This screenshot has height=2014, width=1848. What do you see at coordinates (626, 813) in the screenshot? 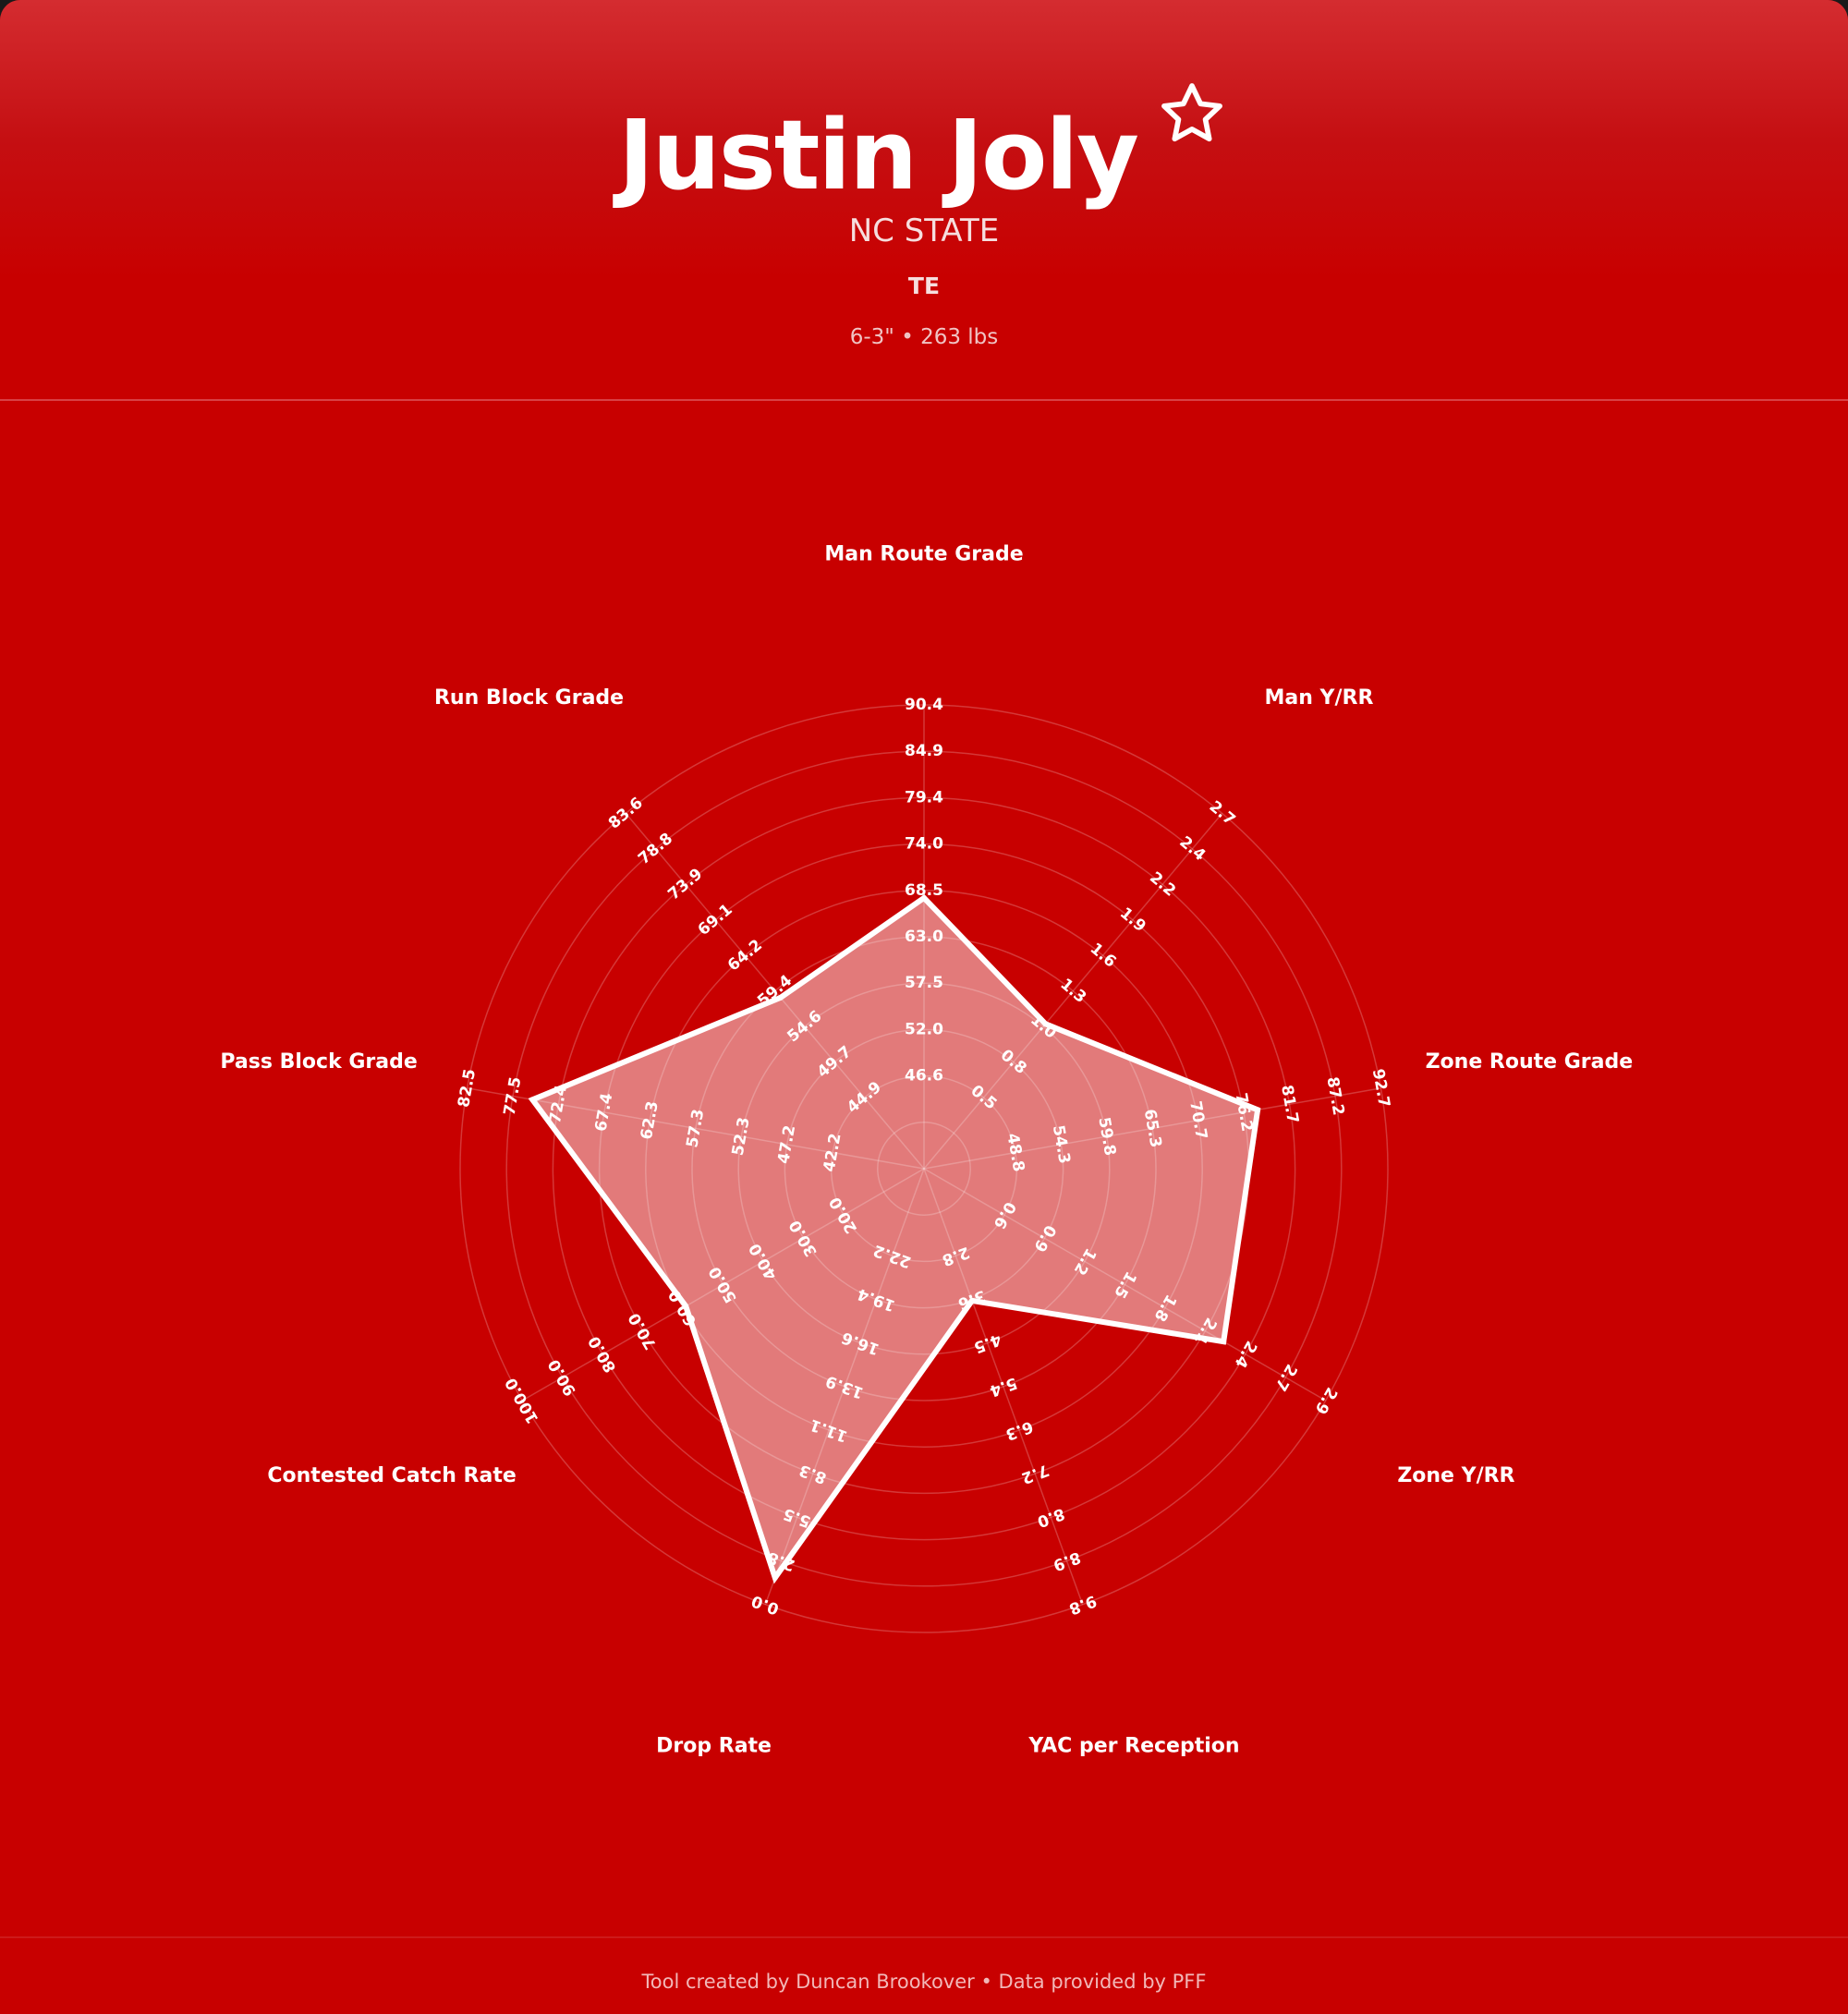
I see `tick-label: 83.6` at bounding box center [626, 813].